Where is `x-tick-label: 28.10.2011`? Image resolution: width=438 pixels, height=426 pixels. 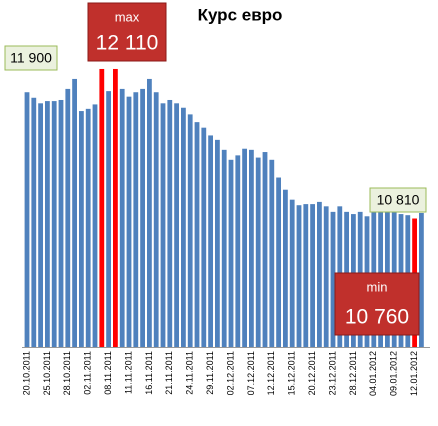
x-tick-label: 28.10.2011 is located at coordinates (67, 373).